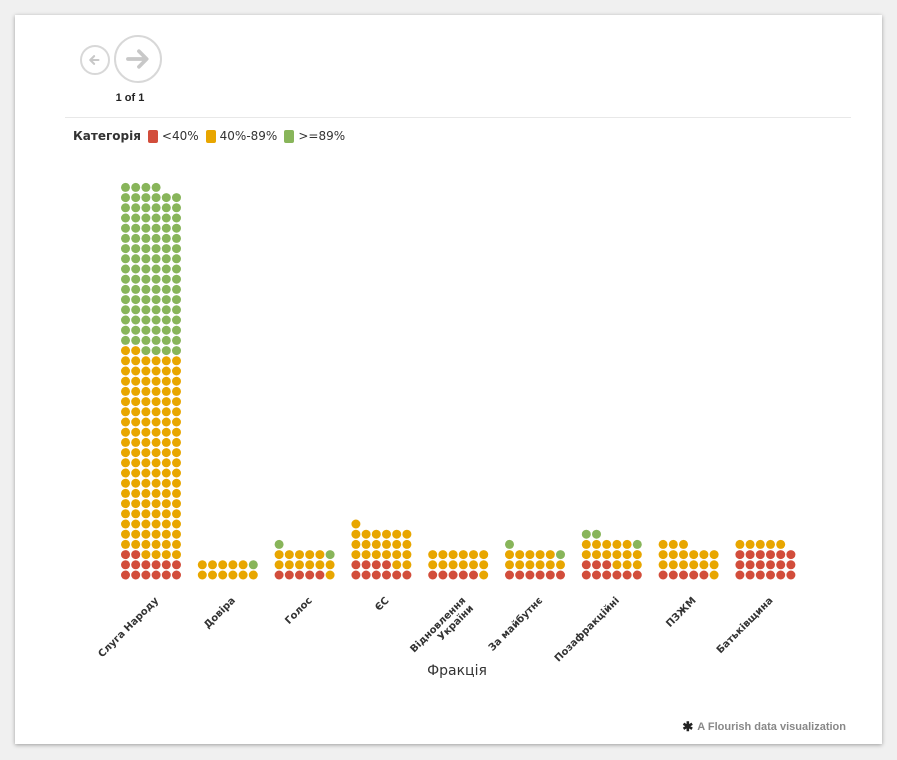  What do you see at coordinates (138, 59) in the screenshot?
I see `next-button` at bounding box center [138, 59].